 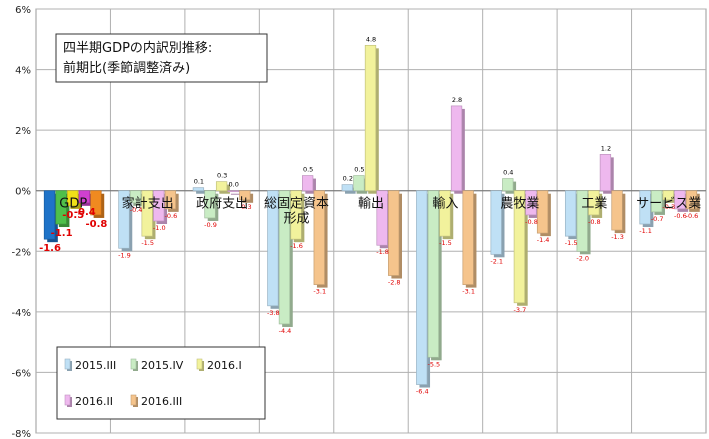 What do you see at coordinates (606, 148) in the screenshot?
I see `data-label: 1.2` at bounding box center [606, 148].